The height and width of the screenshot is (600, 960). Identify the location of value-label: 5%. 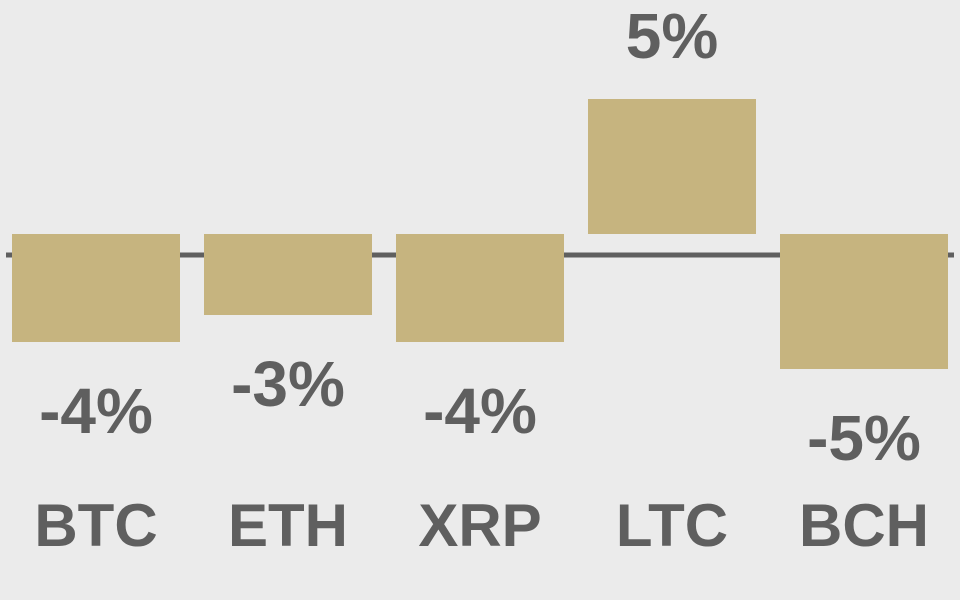
(672, 36).